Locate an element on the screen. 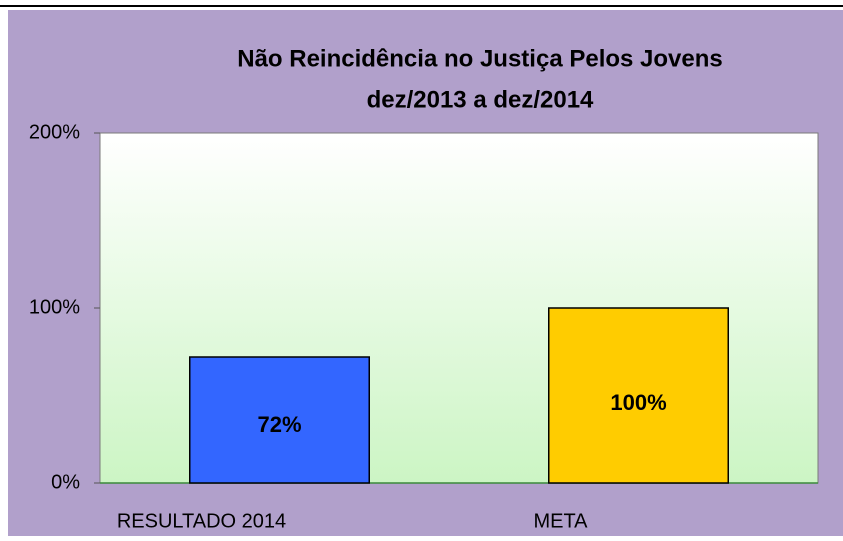 This screenshot has width=843, height=541. y-tick-label: 100% is located at coordinates (54, 307).